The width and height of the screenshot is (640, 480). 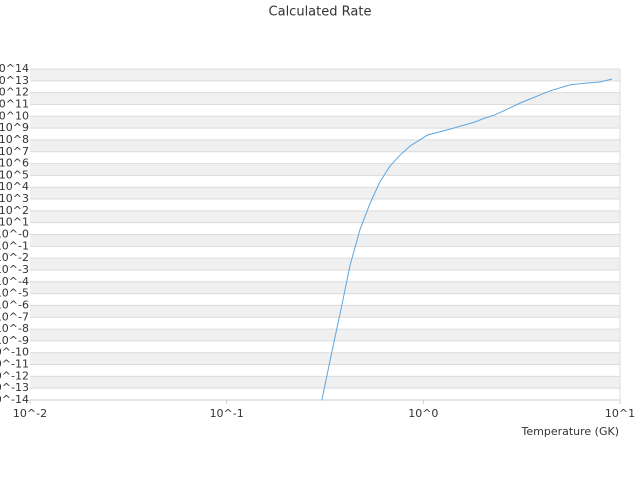 I want to click on x-tick-label: 10^1, so click(x=620, y=413).